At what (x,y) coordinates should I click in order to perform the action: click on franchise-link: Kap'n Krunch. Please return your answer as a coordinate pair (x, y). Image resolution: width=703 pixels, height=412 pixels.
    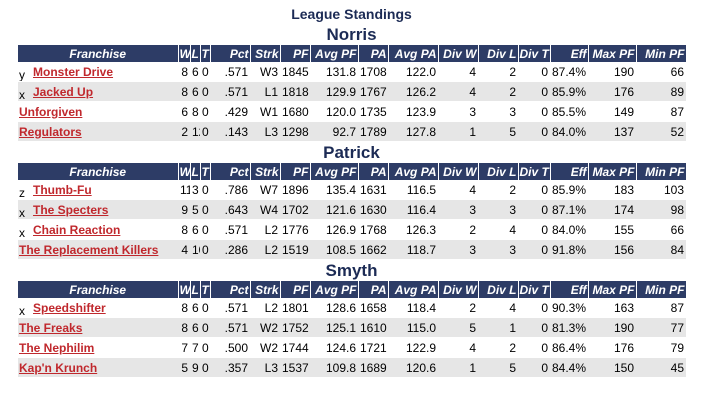
    Looking at the image, I should click on (58, 367).